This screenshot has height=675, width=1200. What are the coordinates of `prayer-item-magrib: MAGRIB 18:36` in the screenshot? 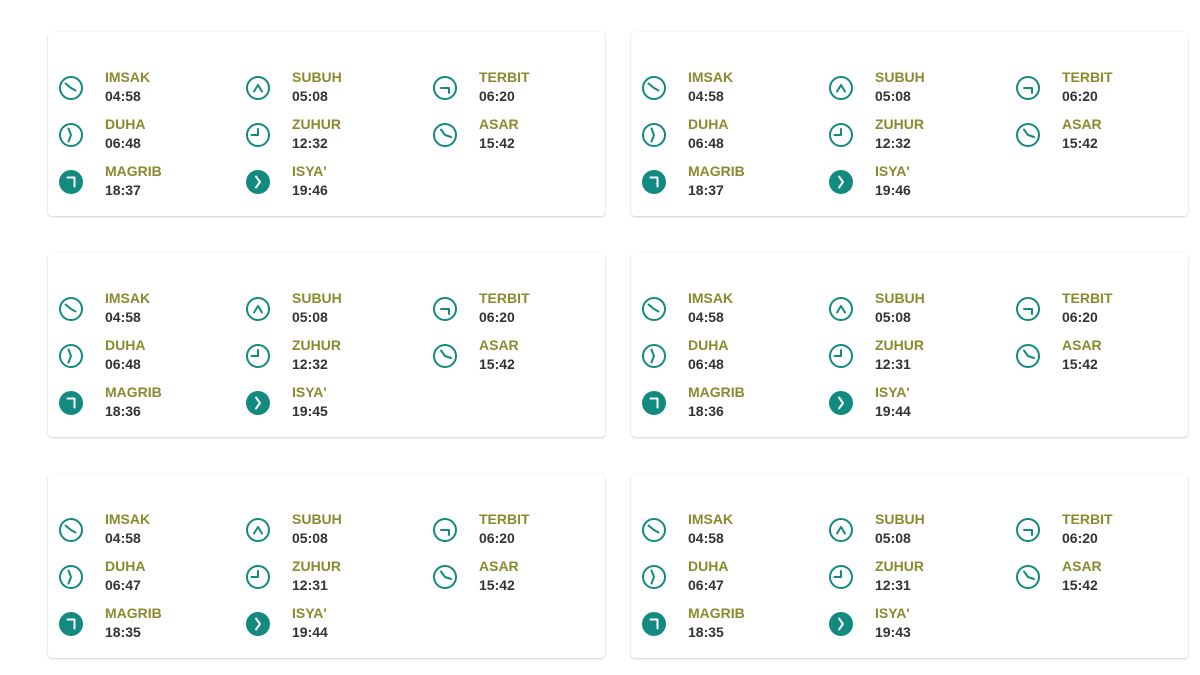 It's located at (721, 404).